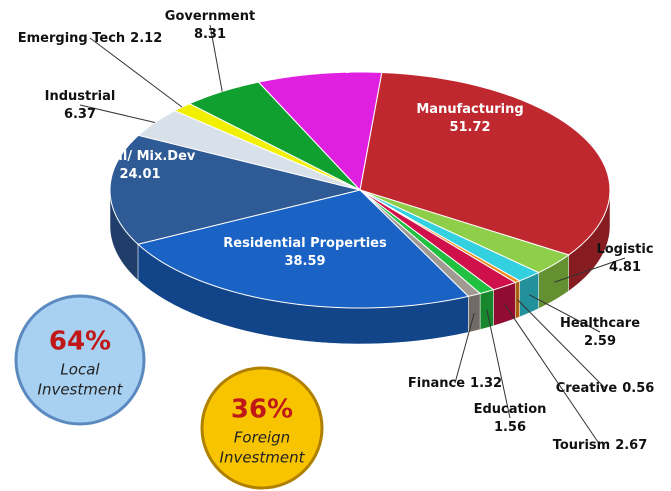 Image resolution: width=671 pixels, height=491 pixels. Describe the element at coordinates (624, 249) in the screenshot. I see `slice-name: Logistic` at that location.